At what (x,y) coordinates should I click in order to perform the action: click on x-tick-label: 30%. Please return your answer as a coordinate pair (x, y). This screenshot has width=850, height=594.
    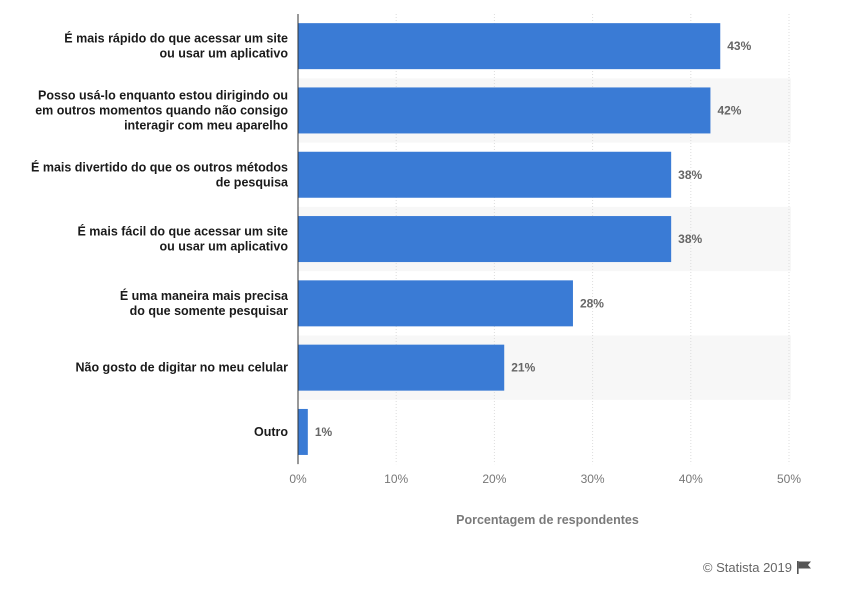
    Looking at the image, I should click on (593, 479).